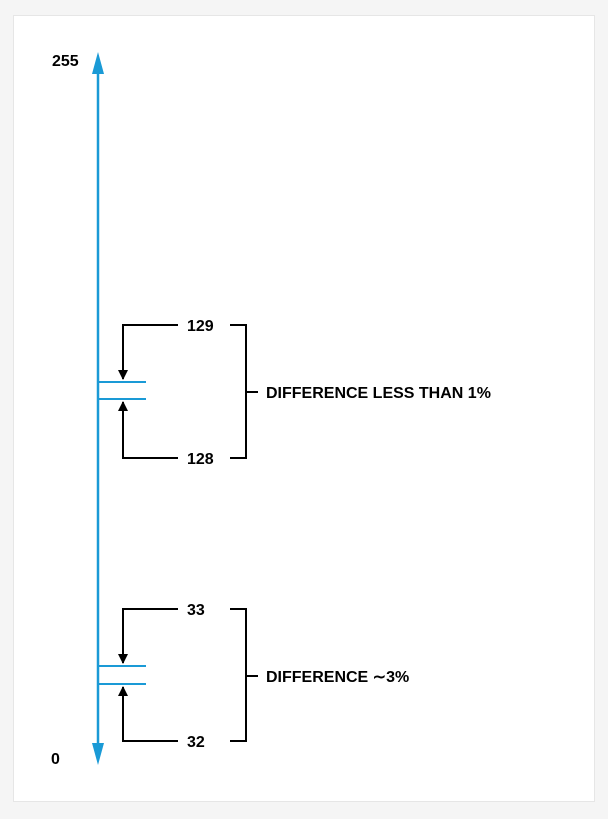  Describe the element at coordinates (253, 676) in the screenshot. I see `level-pair-low: 33 32 DIFFERENCE ∼3%` at that location.